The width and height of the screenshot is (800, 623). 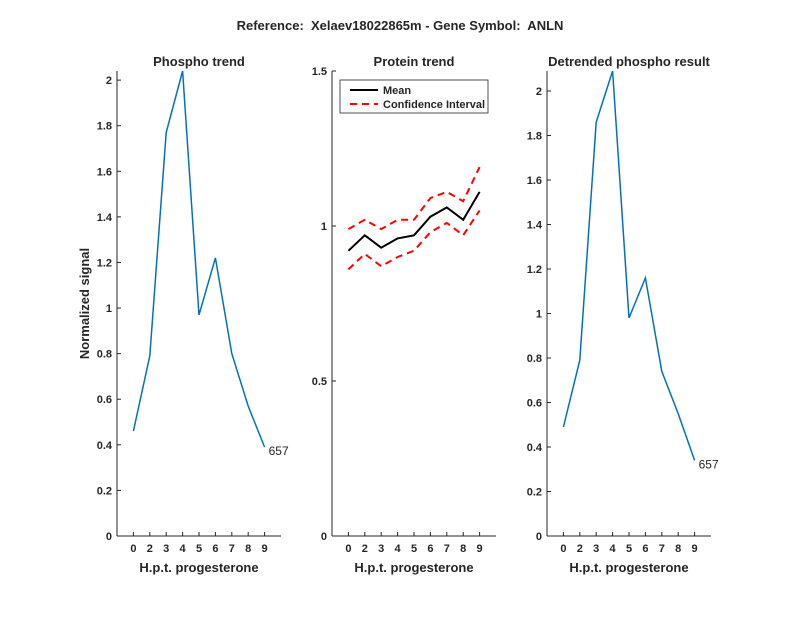 What do you see at coordinates (413, 221) in the screenshot?
I see `series-line-mean` at bounding box center [413, 221].